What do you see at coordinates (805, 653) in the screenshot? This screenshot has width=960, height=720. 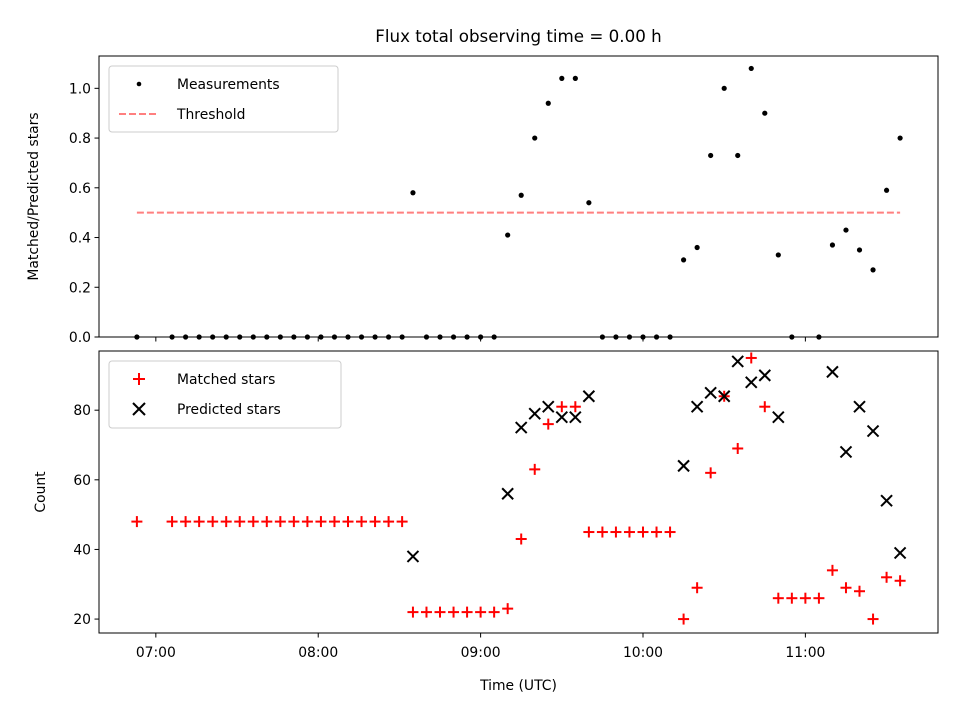 I see `x-tick-label: 11:00` at bounding box center [805, 653].